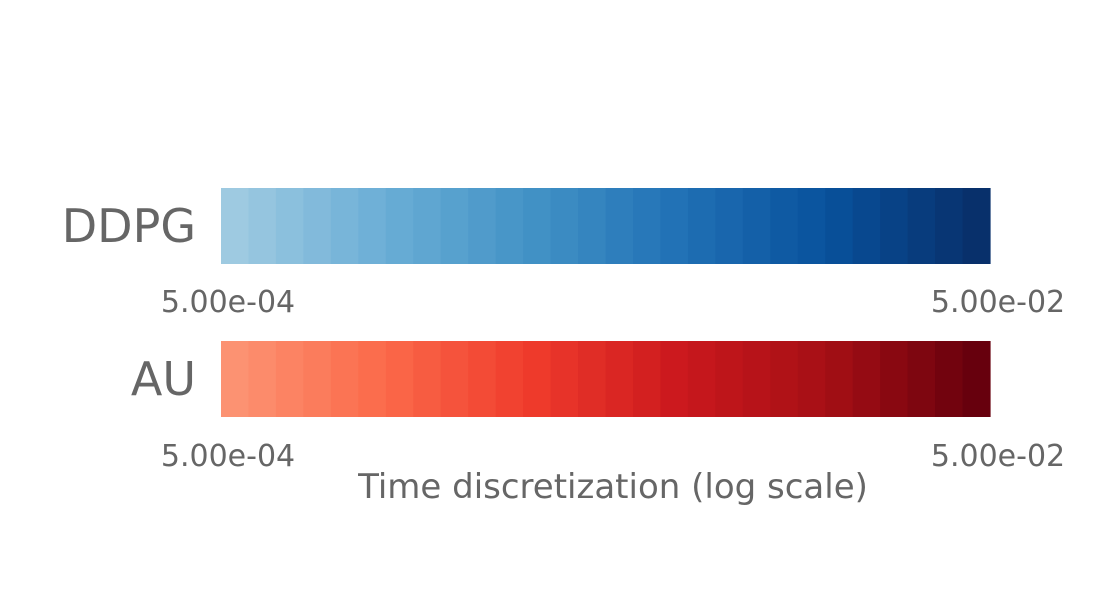 This screenshot has height=600, width=1100. Describe the element at coordinates (998, 456) in the screenshot. I see `au-tick-max: 5.00e-02` at that location.